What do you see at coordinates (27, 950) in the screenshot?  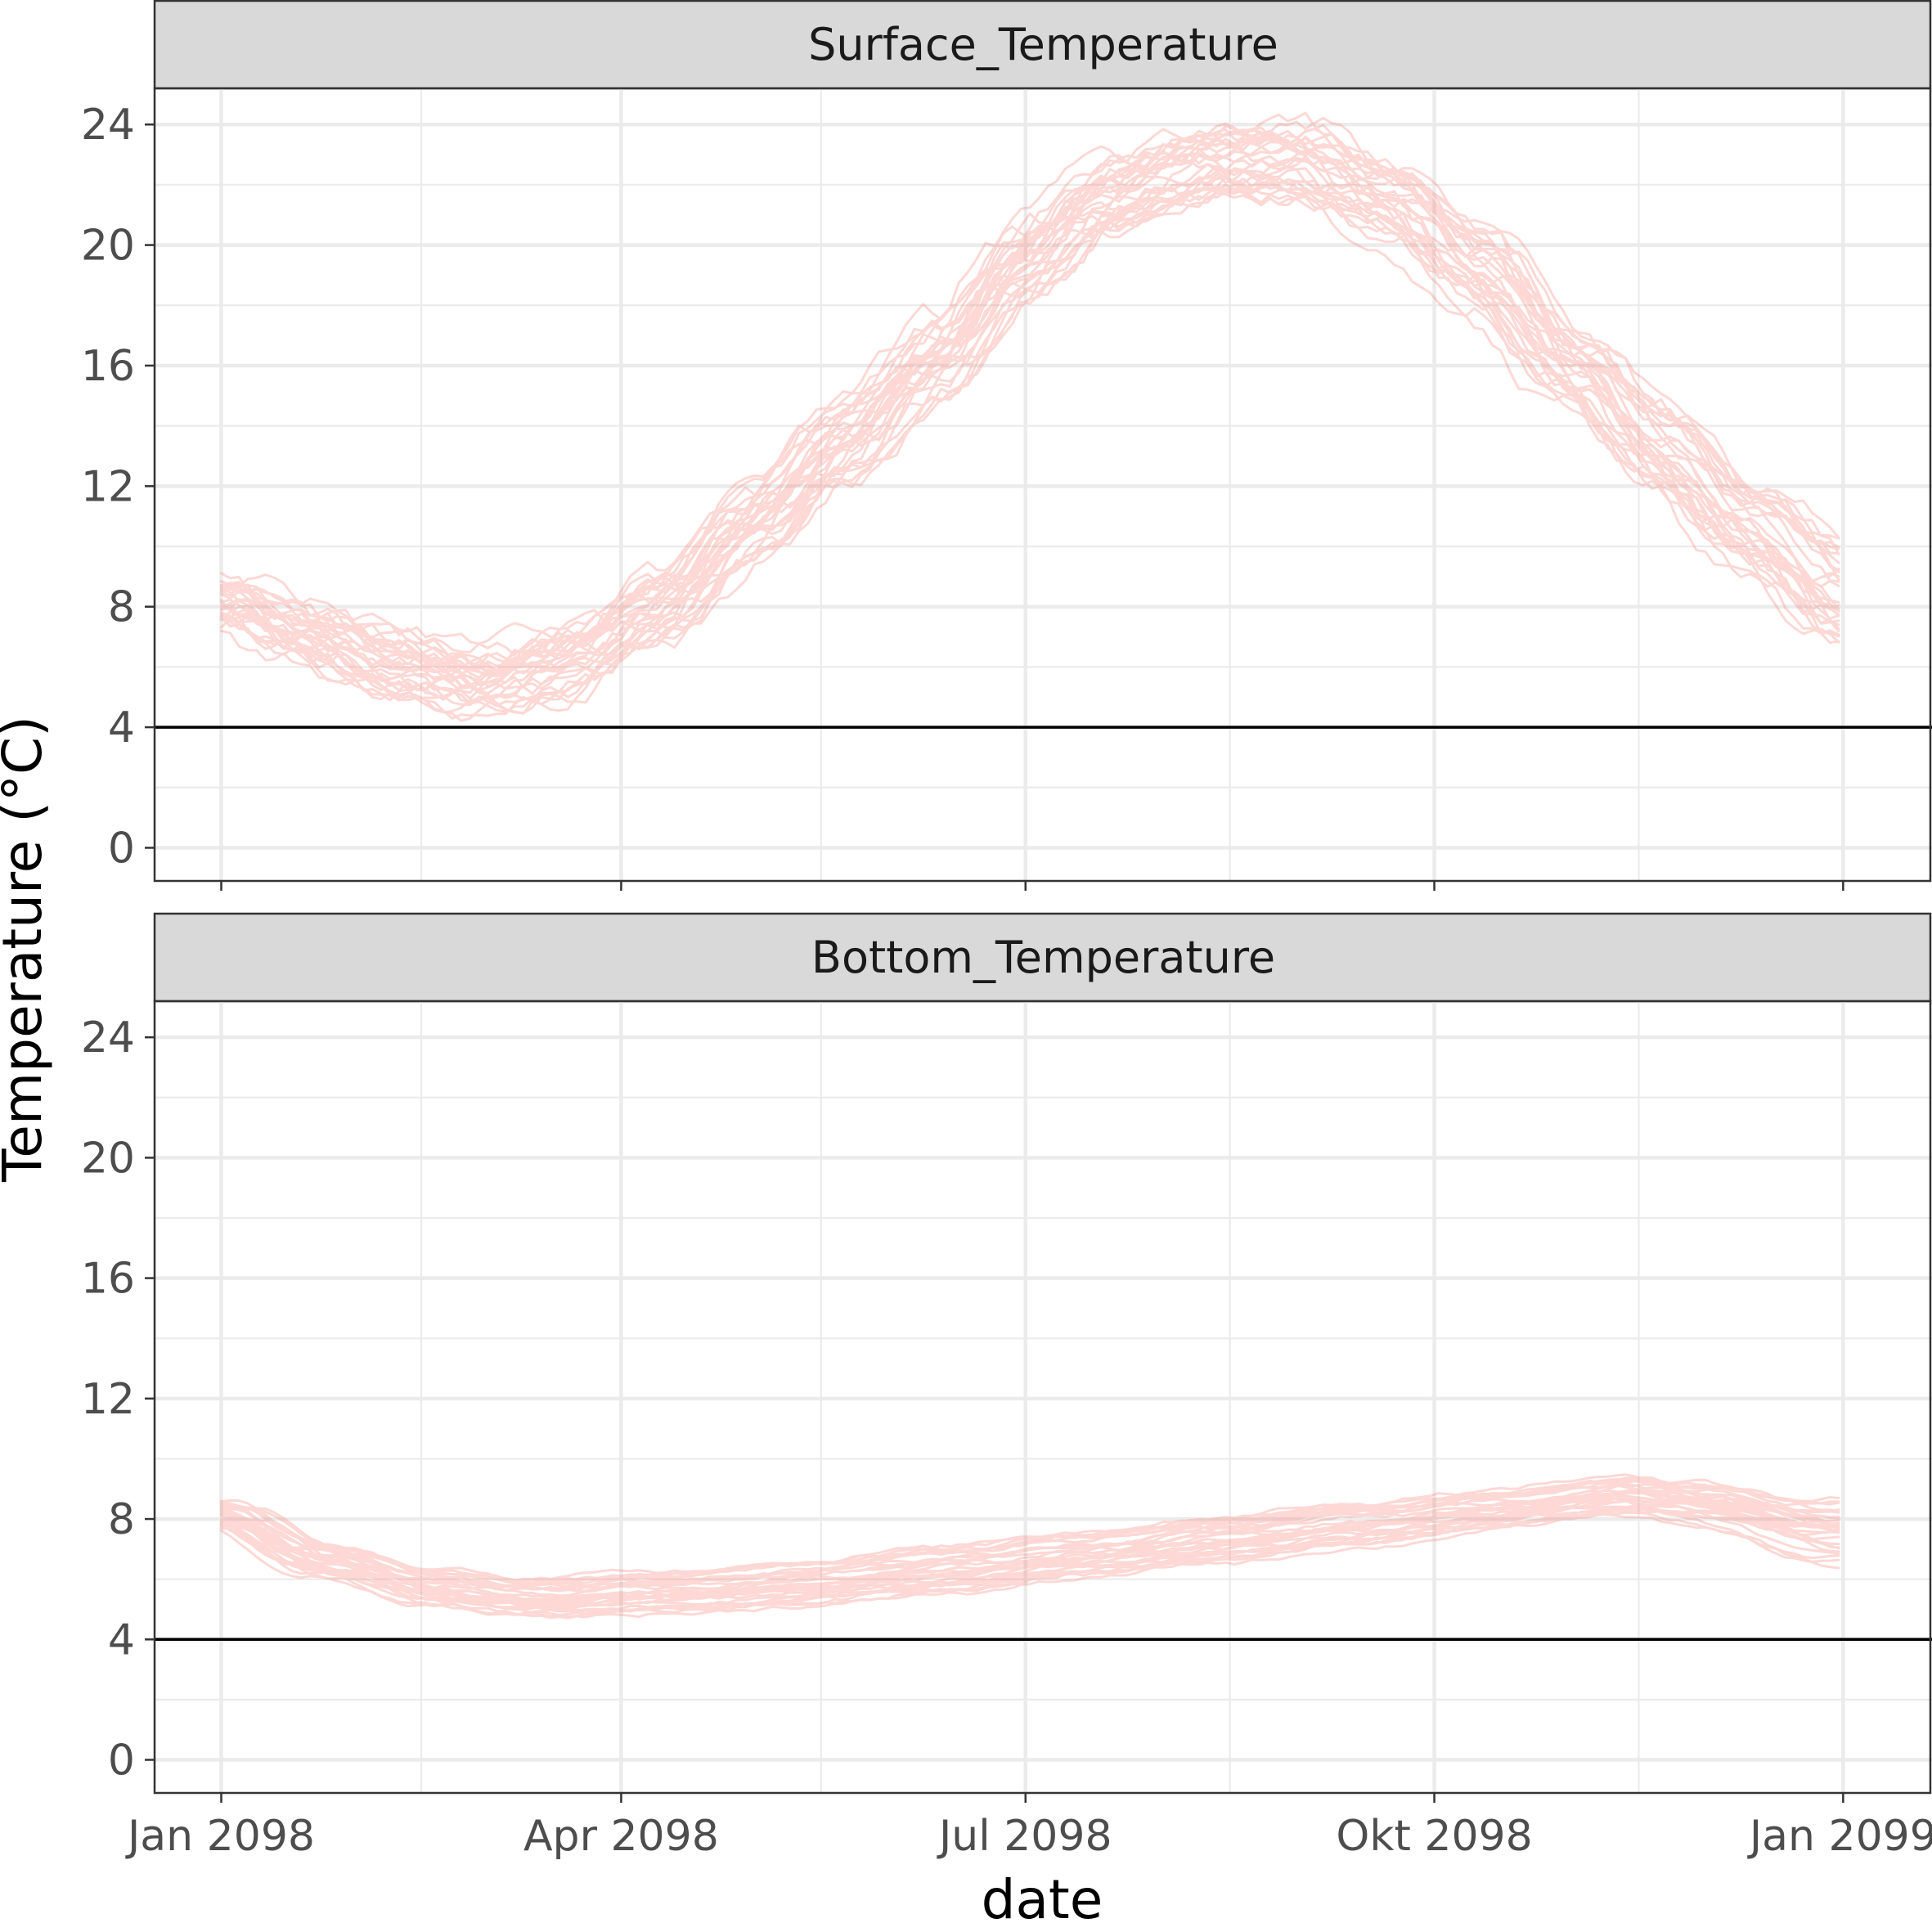 I see `y-axis-title: Temperature (°C)` at bounding box center [27, 950].